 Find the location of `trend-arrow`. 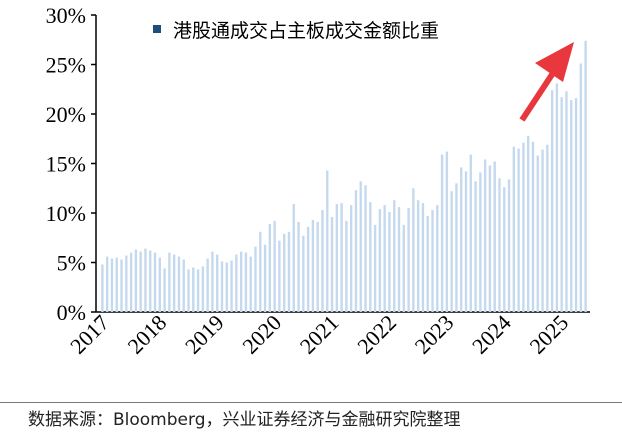

trend-arrow is located at coordinates (546, 82).